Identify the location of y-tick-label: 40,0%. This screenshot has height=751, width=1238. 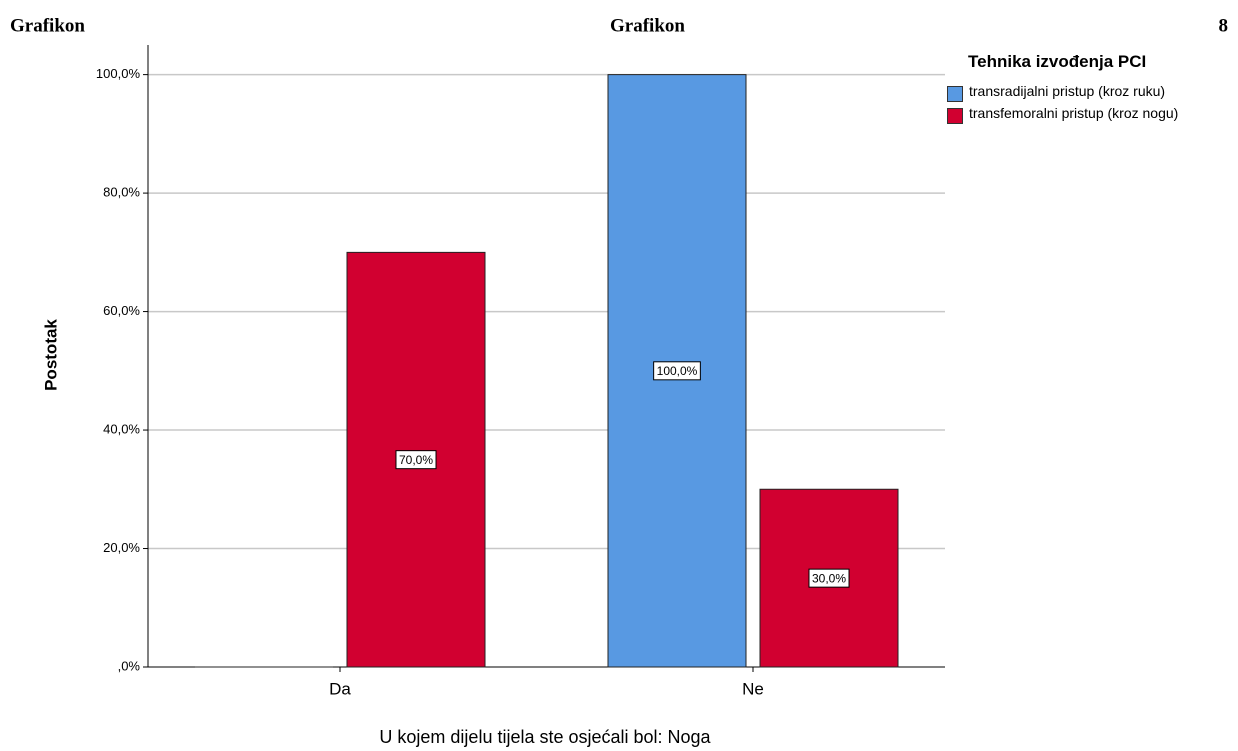
(121, 428).